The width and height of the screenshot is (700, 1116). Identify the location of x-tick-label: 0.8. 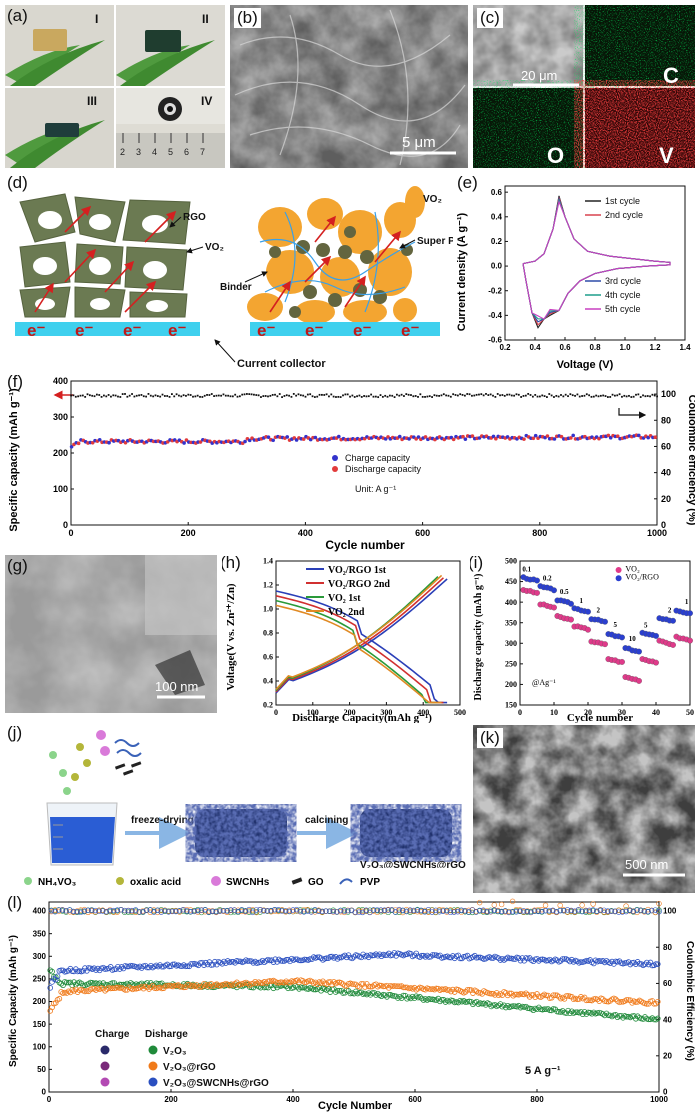
(595, 347).